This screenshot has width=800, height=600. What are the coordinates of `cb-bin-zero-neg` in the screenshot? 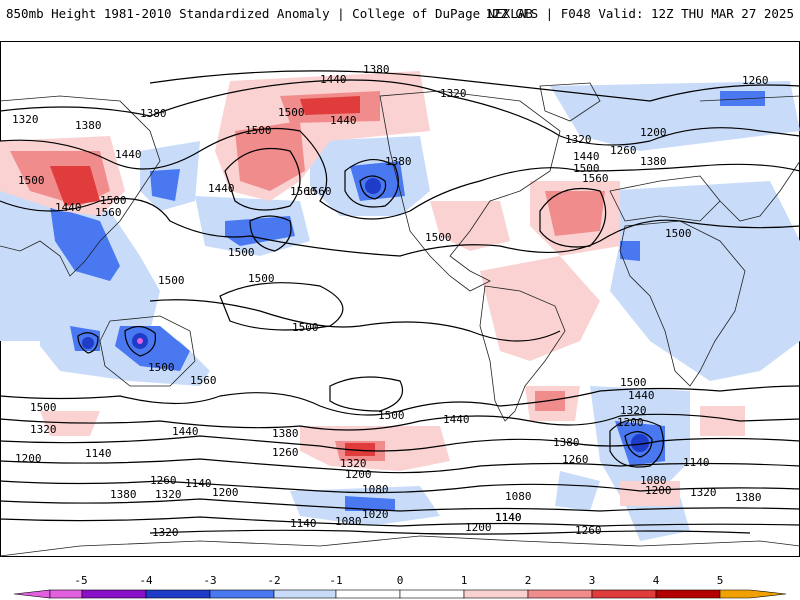 It's located at (368, 594).